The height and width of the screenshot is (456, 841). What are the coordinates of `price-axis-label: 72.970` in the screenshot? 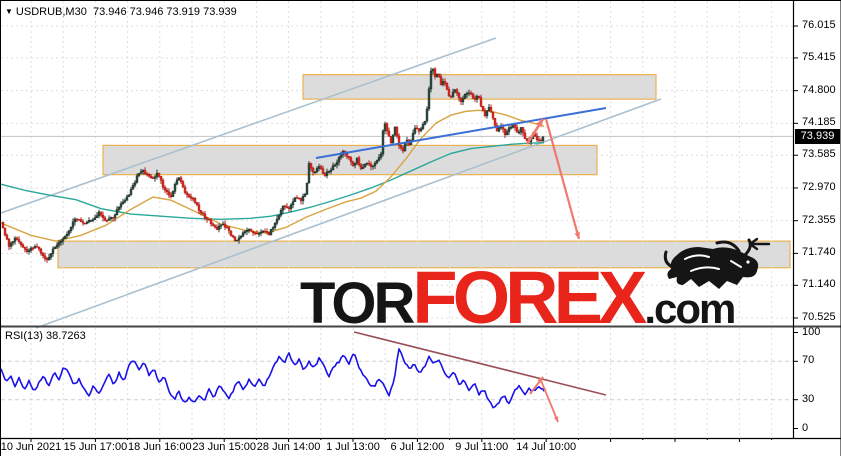 It's located at (819, 186).